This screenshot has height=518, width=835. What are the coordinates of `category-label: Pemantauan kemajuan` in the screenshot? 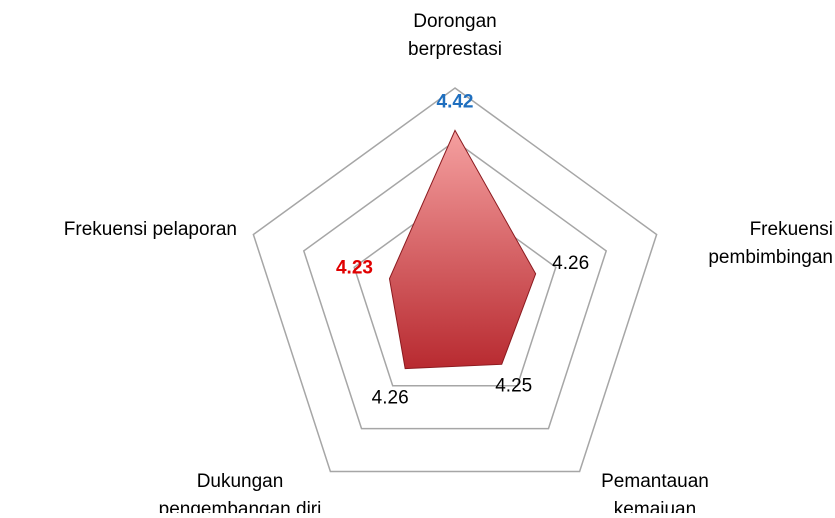 It's located at (655, 492).